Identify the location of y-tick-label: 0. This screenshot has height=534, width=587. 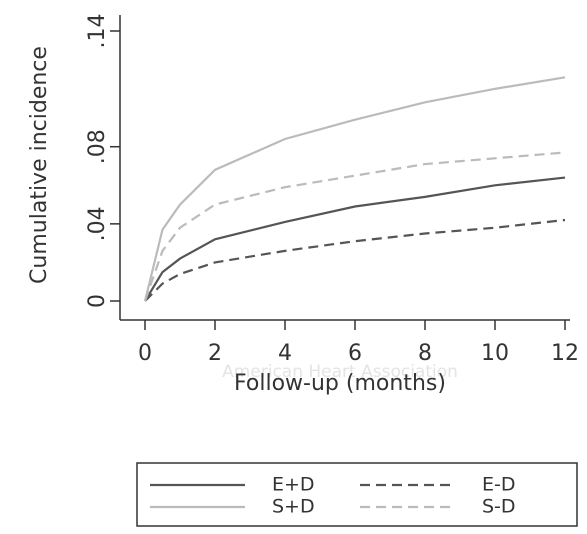
(97, 301).